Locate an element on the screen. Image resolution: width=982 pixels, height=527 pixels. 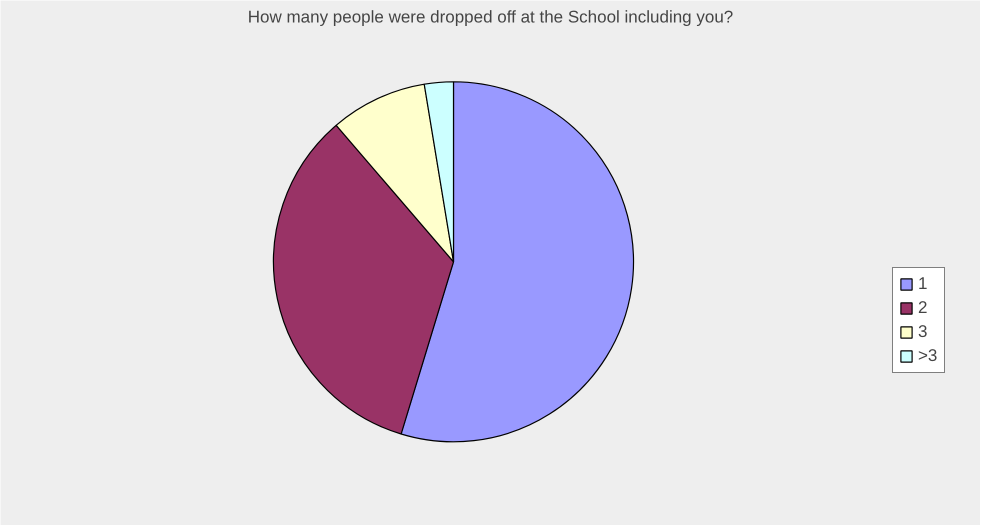
legend-label: 1 is located at coordinates (923, 284).